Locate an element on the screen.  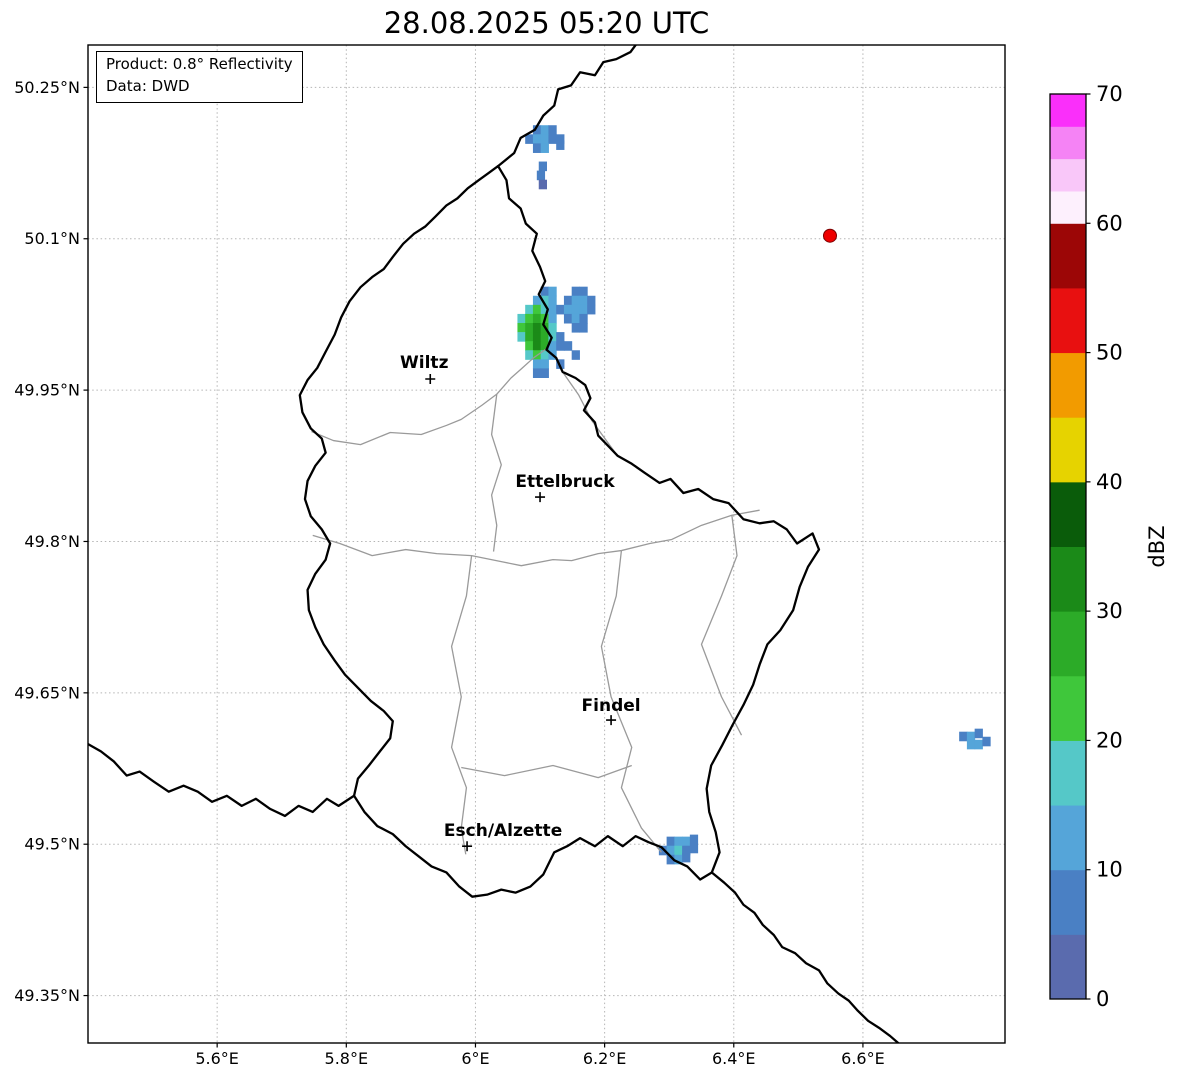
x-tick-label: 6°E is located at coordinates (475, 1058).